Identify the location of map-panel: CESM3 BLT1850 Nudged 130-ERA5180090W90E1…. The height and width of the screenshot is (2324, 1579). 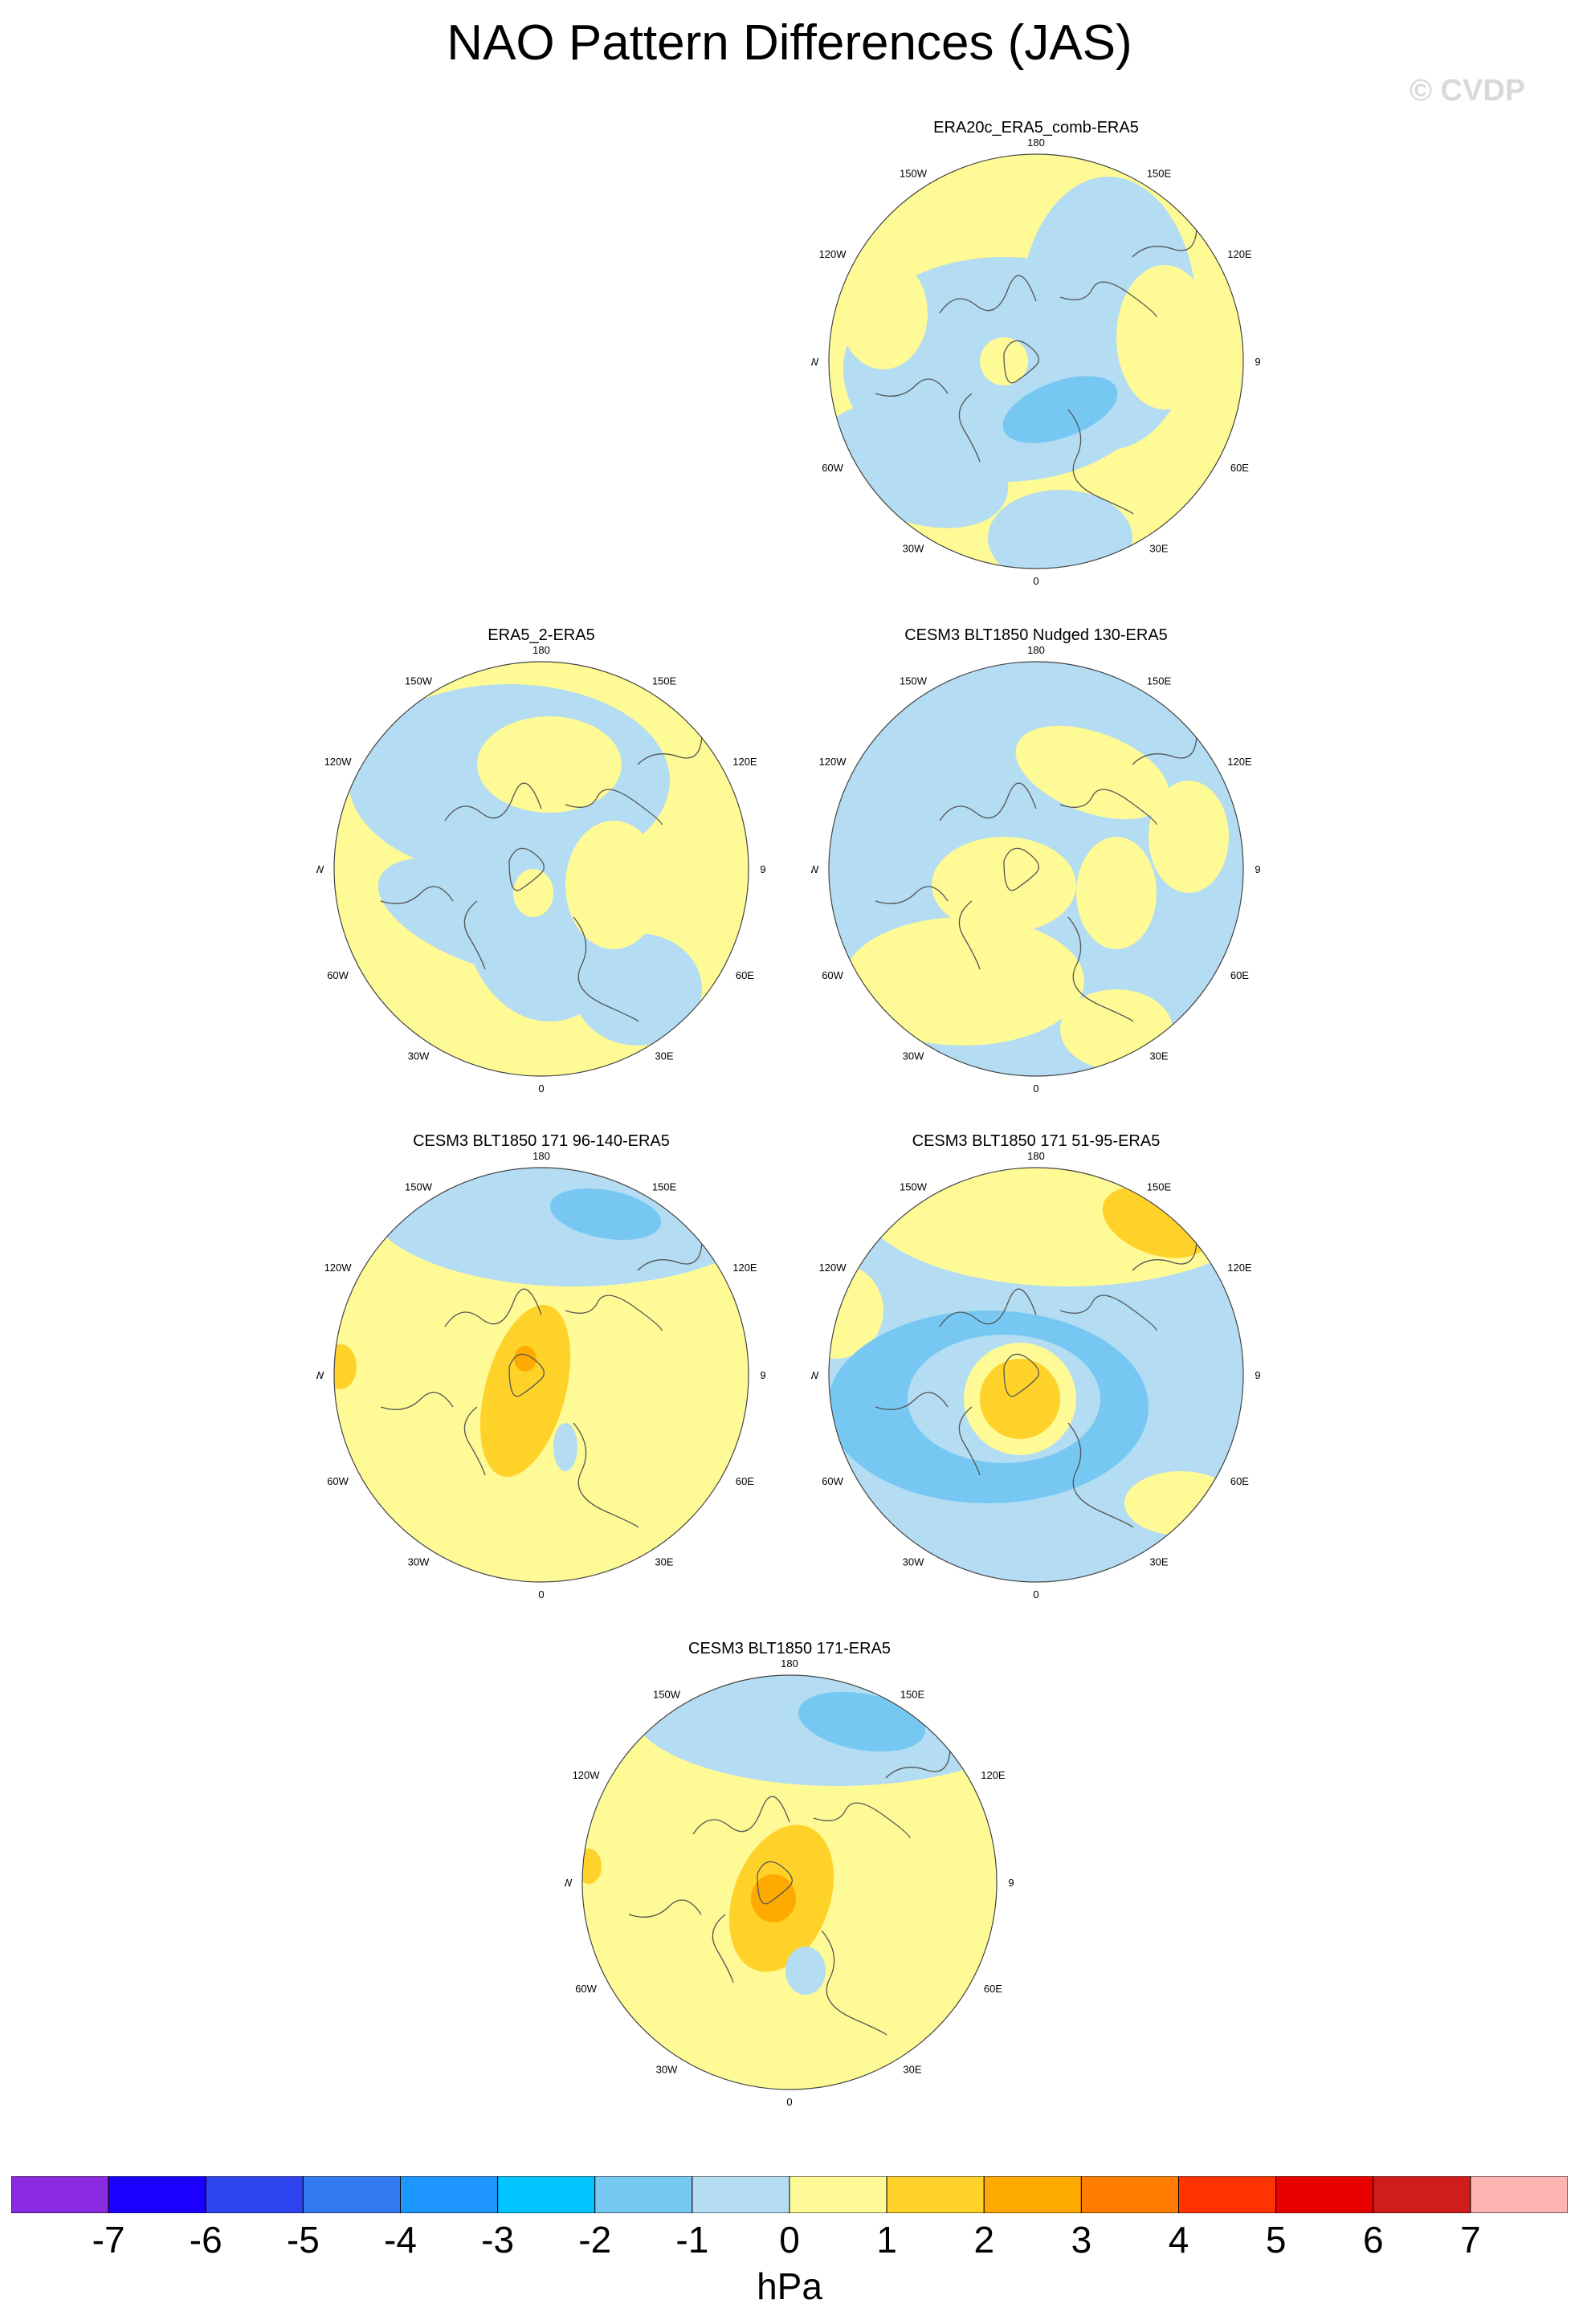
(1036, 867).